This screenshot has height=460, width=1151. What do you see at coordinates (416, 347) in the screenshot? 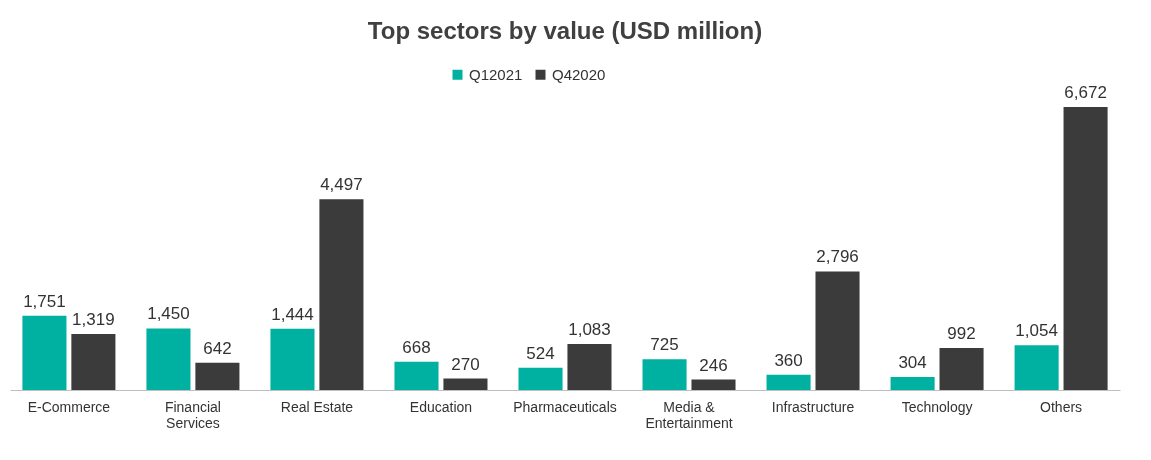
I see `data-label: 668` at bounding box center [416, 347].